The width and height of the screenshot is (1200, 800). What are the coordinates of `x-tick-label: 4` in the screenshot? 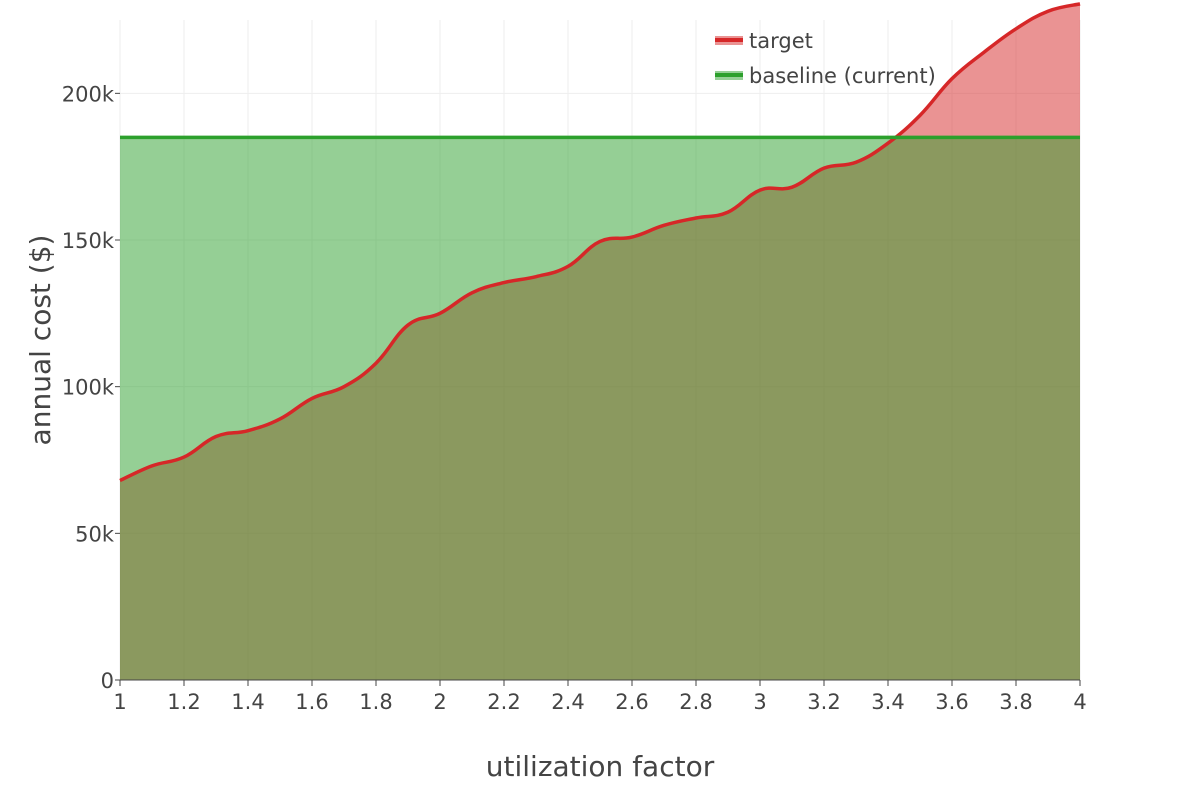 It's located at (1079, 702).